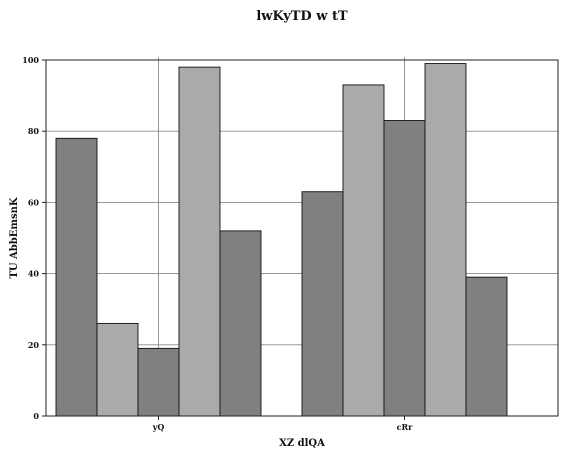  I want to click on chart-title: lwKyTD w tT, so click(302, 16).